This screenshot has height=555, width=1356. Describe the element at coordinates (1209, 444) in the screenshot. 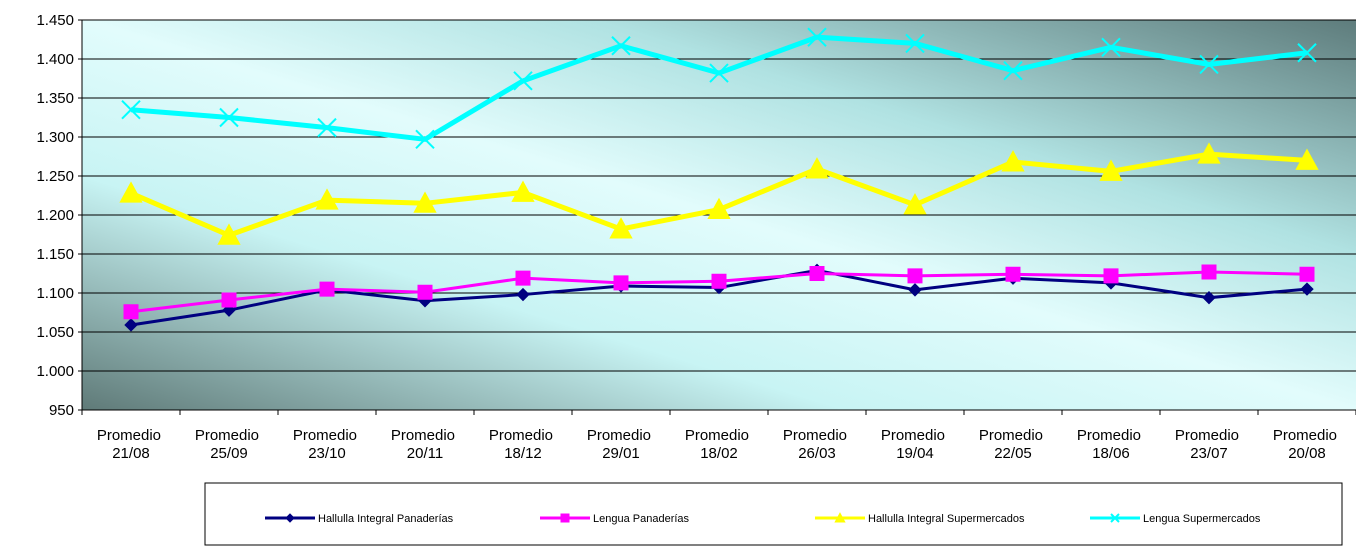

I see `x-tick-label: Promedio 23/07` at that location.